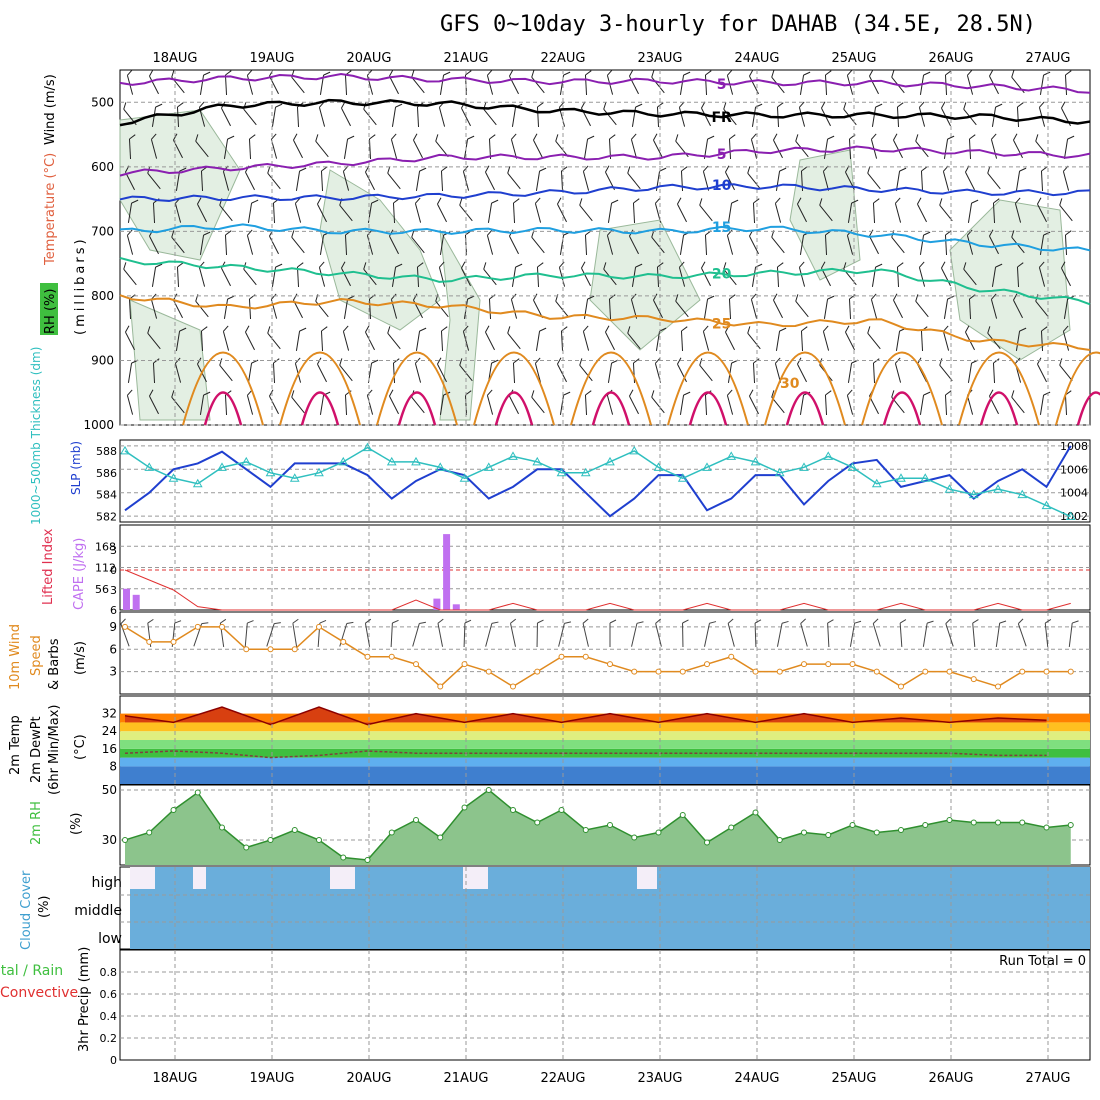  I want to click on surface-contour-hot, so click(805, 408).